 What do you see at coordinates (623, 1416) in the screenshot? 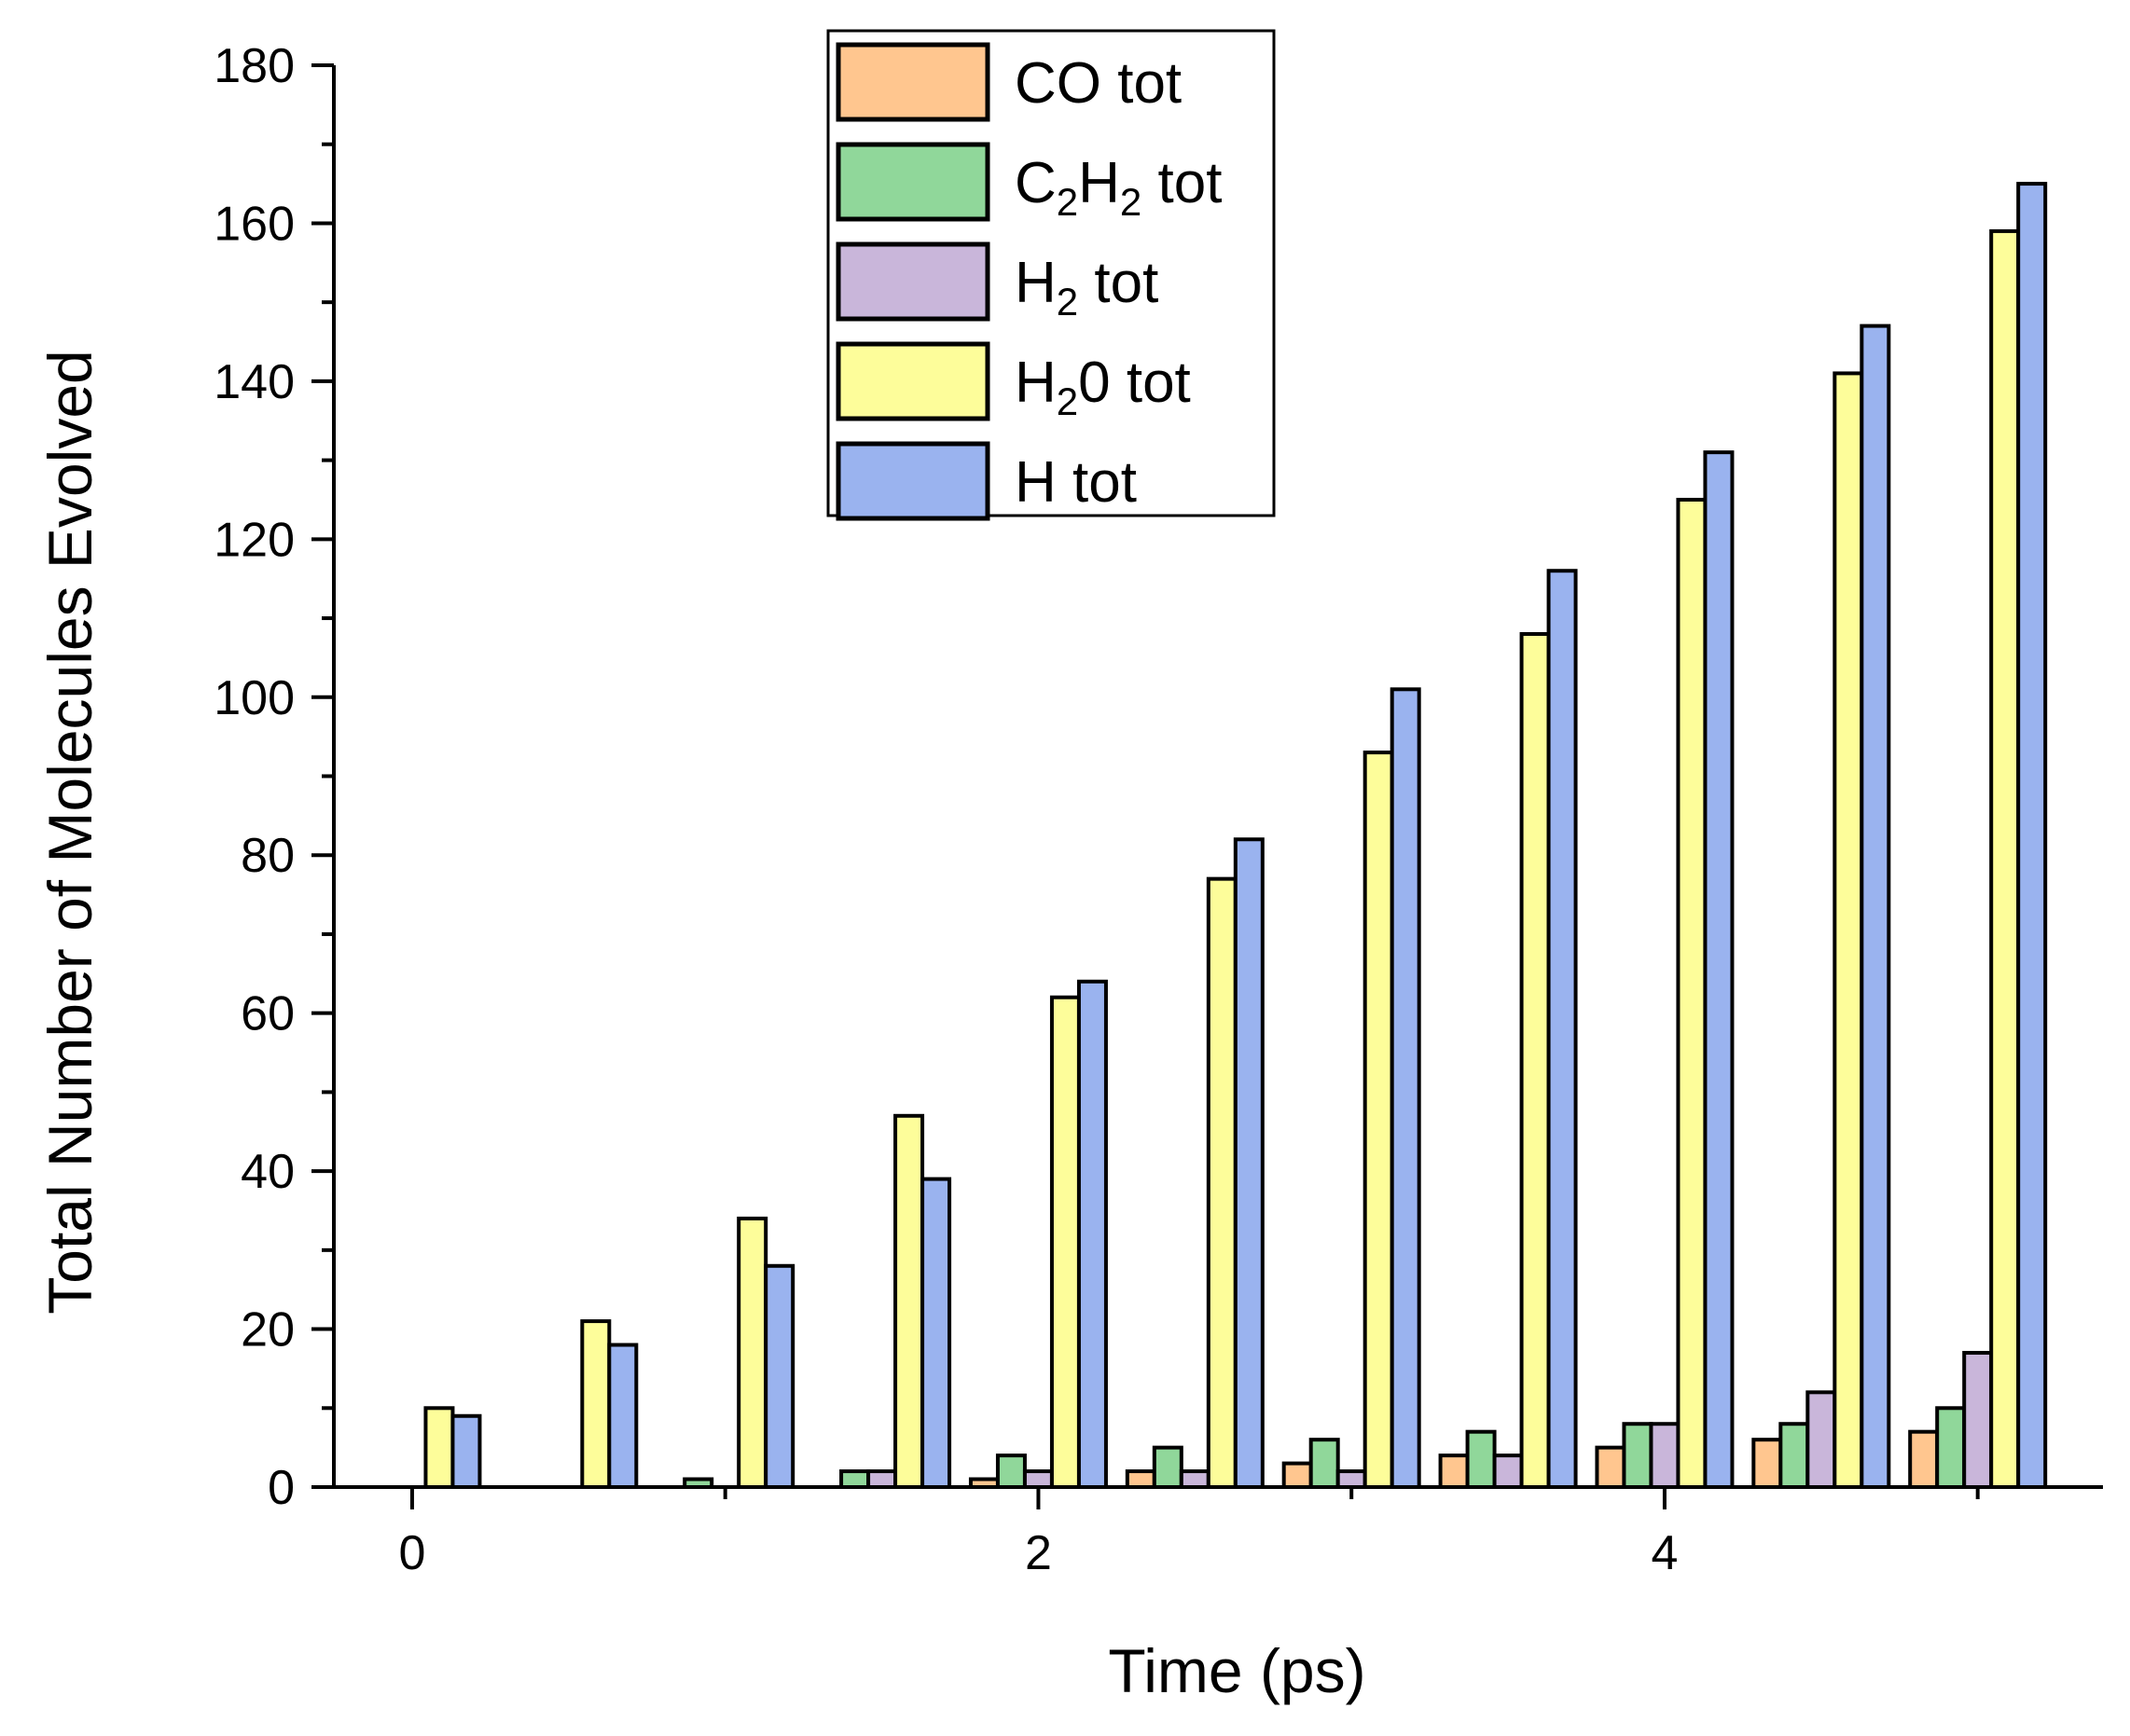
I see `bar-h-tot-t0.5` at bounding box center [623, 1416].